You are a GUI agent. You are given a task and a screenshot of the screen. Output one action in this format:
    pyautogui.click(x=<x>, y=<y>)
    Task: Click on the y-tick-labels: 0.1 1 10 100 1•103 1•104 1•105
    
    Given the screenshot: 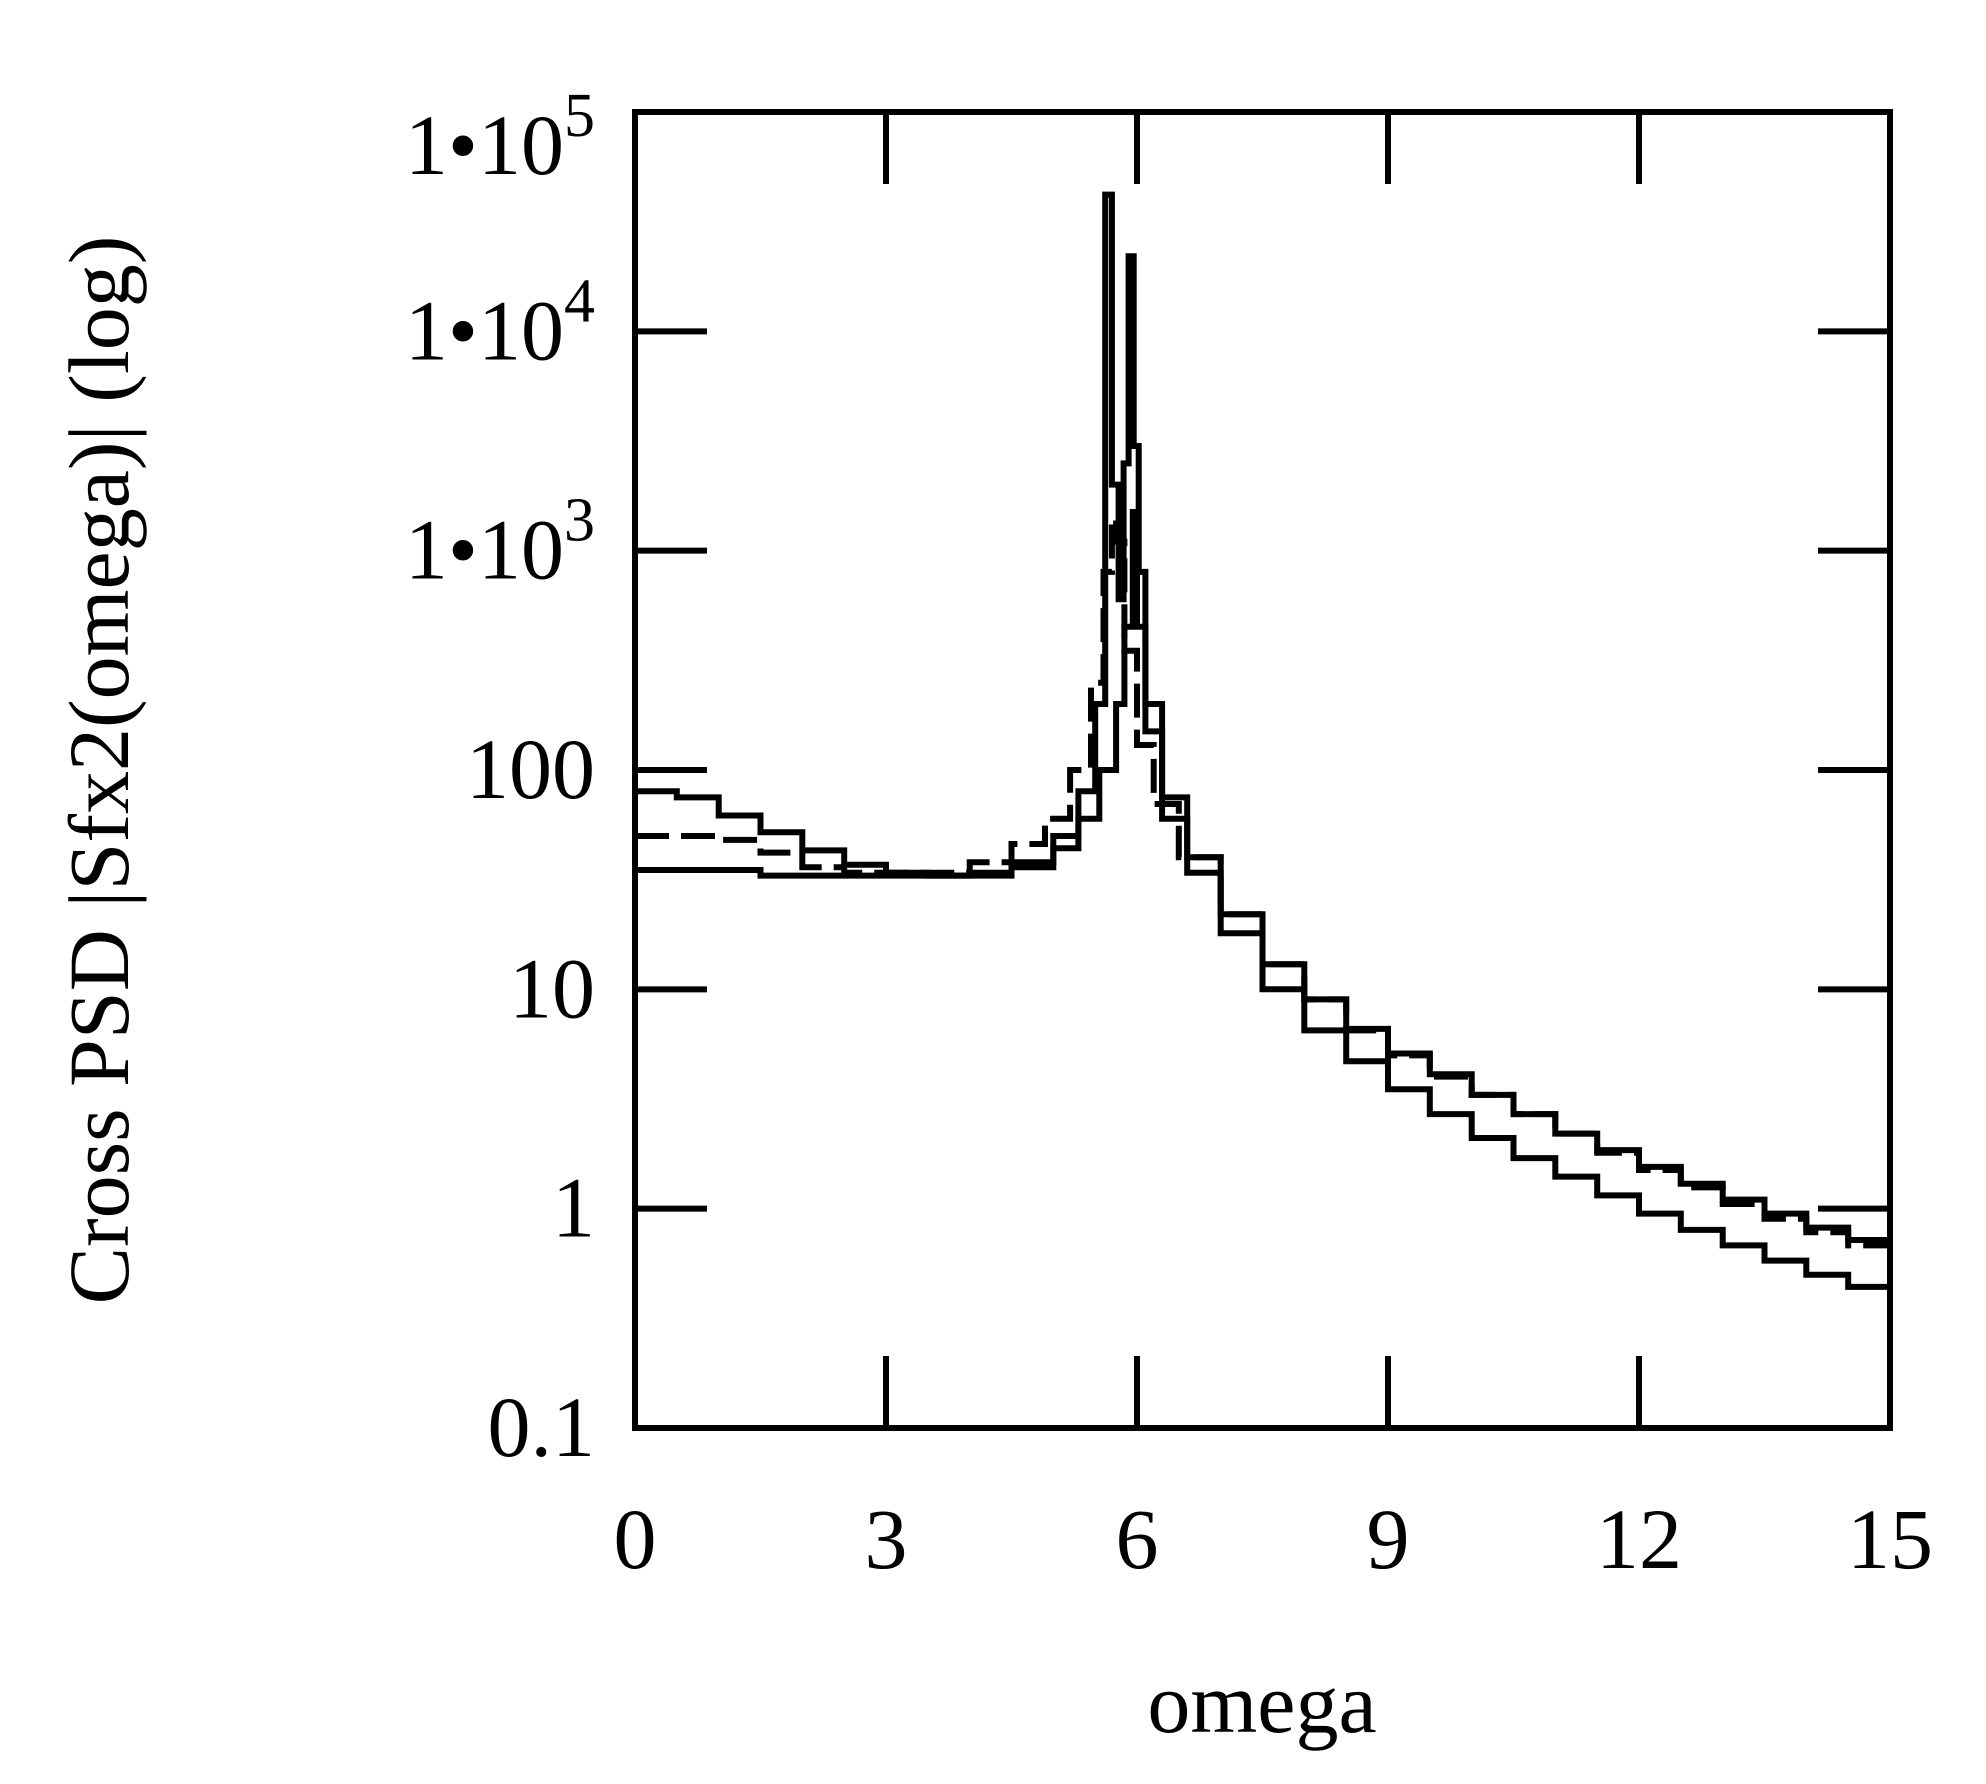 What is the action you would take?
    pyautogui.click(x=500, y=778)
    